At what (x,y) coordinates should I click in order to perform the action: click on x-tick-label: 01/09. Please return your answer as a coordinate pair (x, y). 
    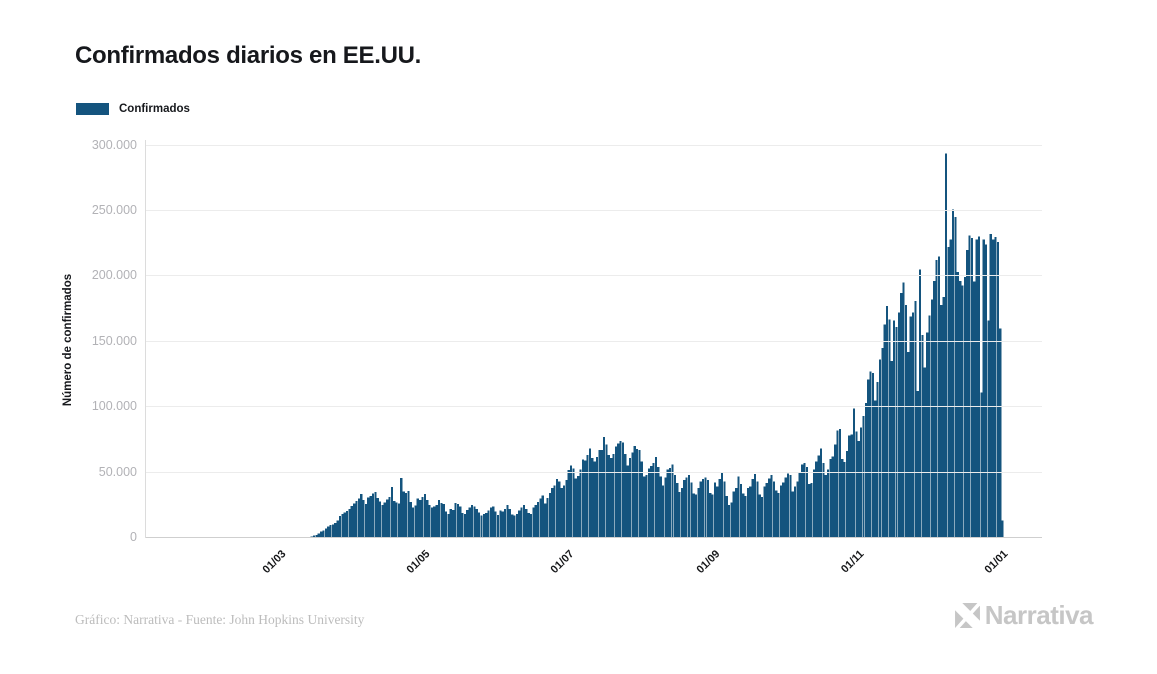
    Looking at the image, I should click on (708, 562).